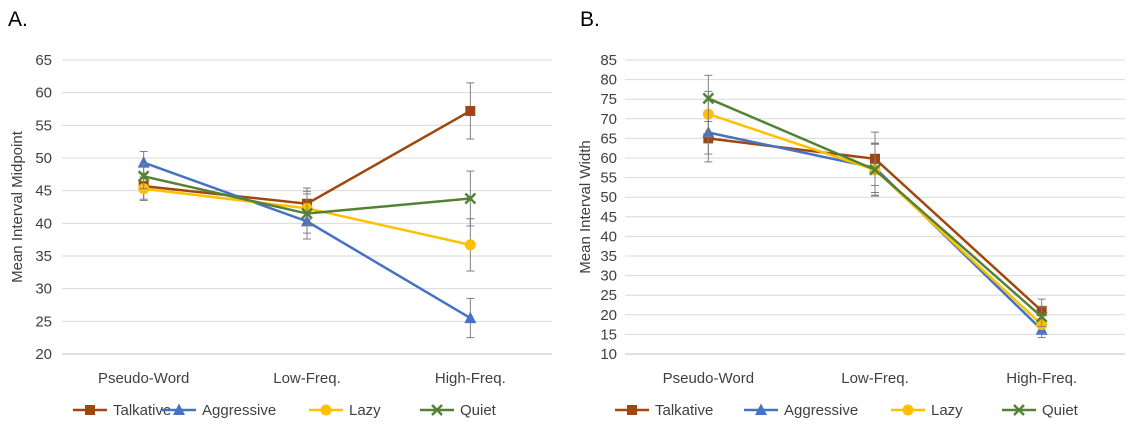  I want to click on series-quiet, so click(307, 198).